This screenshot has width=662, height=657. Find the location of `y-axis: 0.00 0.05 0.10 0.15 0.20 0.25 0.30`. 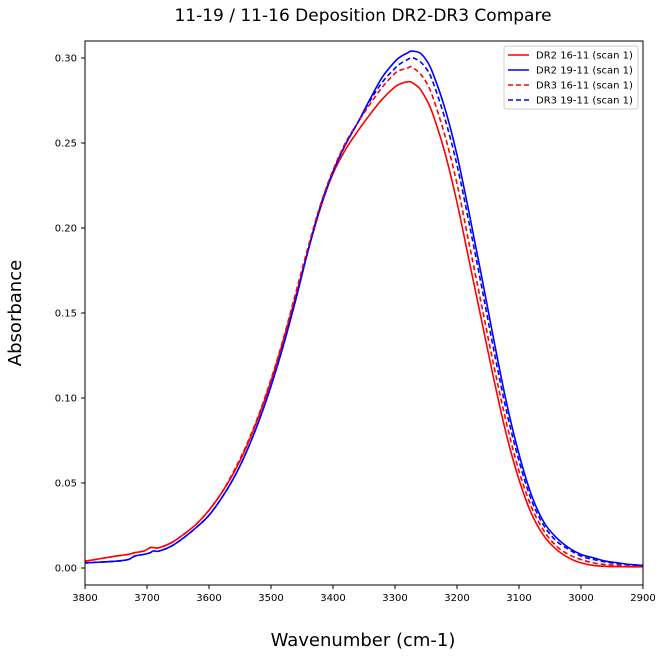

y-axis: 0.00 0.05 0.10 0.15 0.20 0.25 0.30 is located at coordinates (70, 314).